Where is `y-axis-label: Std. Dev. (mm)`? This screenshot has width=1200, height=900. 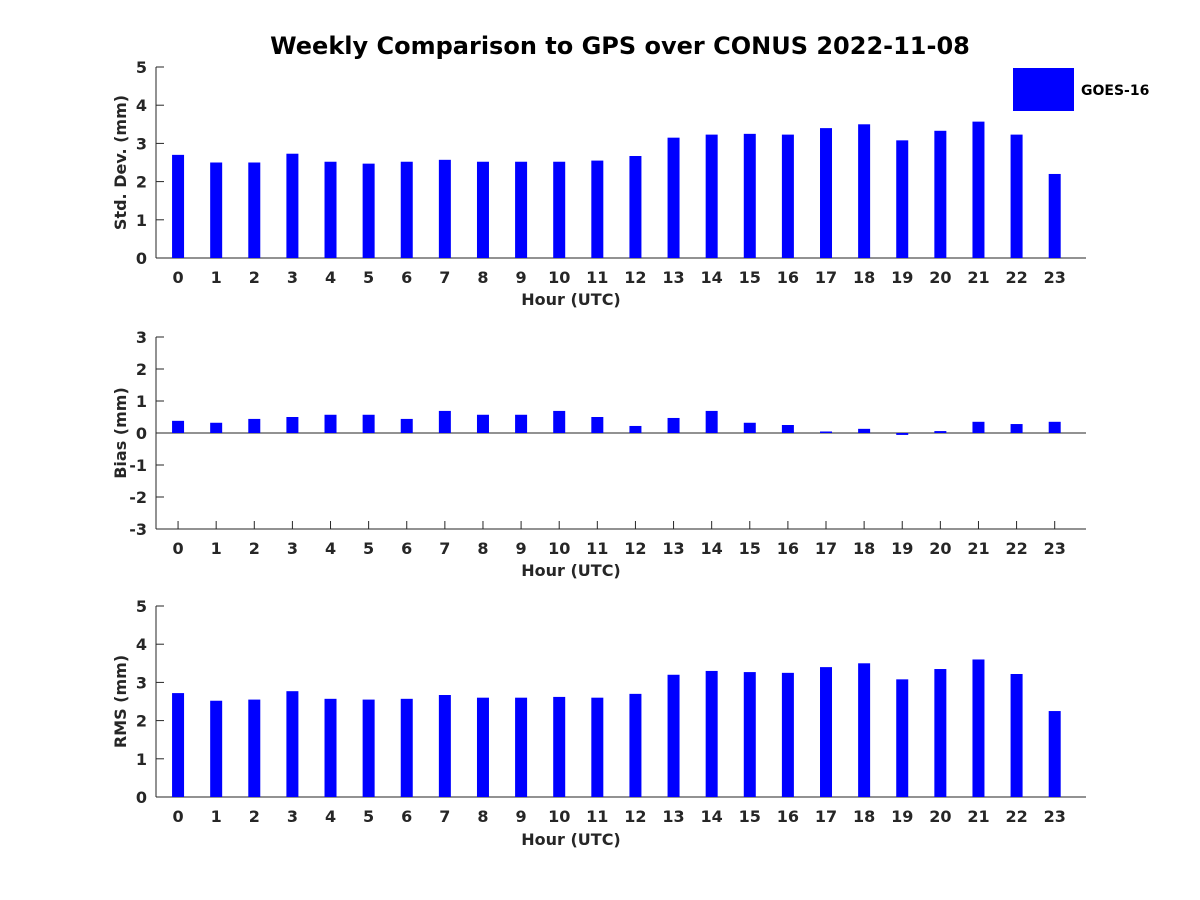 y-axis-label: Std. Dev. (mm) is located at coordinates (120, 162).